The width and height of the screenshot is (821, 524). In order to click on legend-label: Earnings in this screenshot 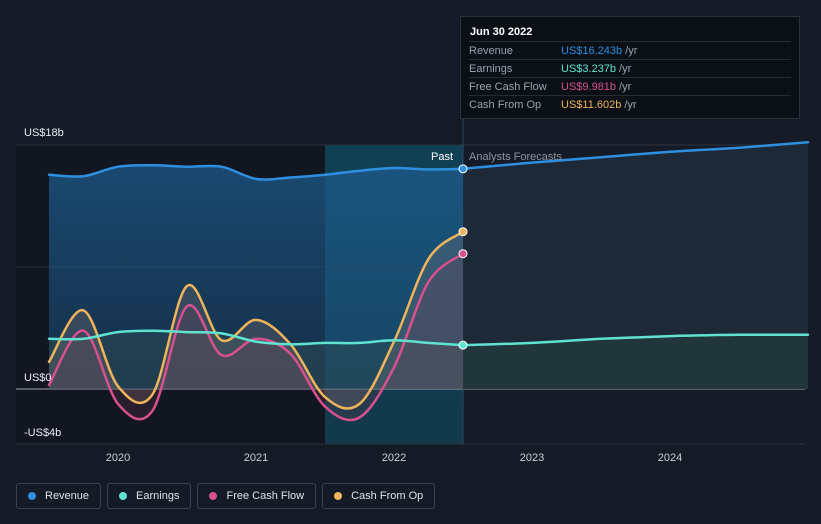, I will do `click(158, 496)`.